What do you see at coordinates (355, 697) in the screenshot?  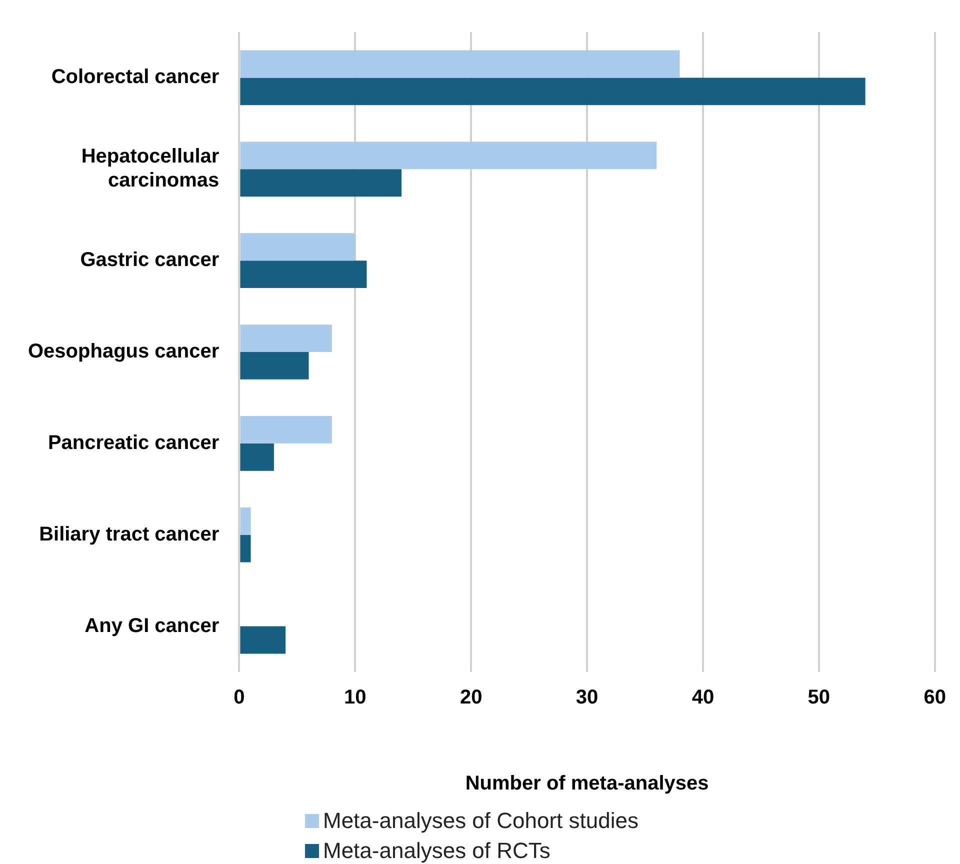 I see `x-tick-label: 10` at bounding box center [355, 697].